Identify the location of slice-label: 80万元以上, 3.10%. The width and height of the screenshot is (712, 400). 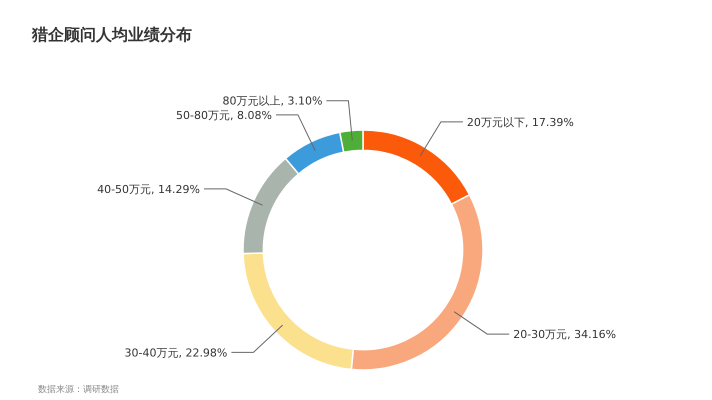
(272, 101).